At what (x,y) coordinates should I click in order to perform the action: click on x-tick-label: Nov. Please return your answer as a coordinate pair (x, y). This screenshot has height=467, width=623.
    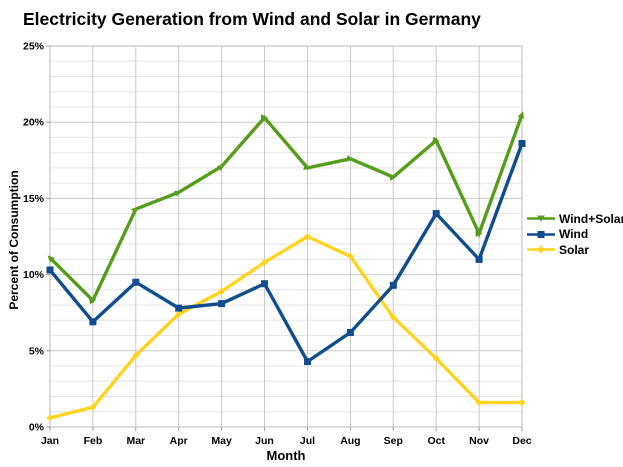
    Looking at the image, I should click on (479, 441).